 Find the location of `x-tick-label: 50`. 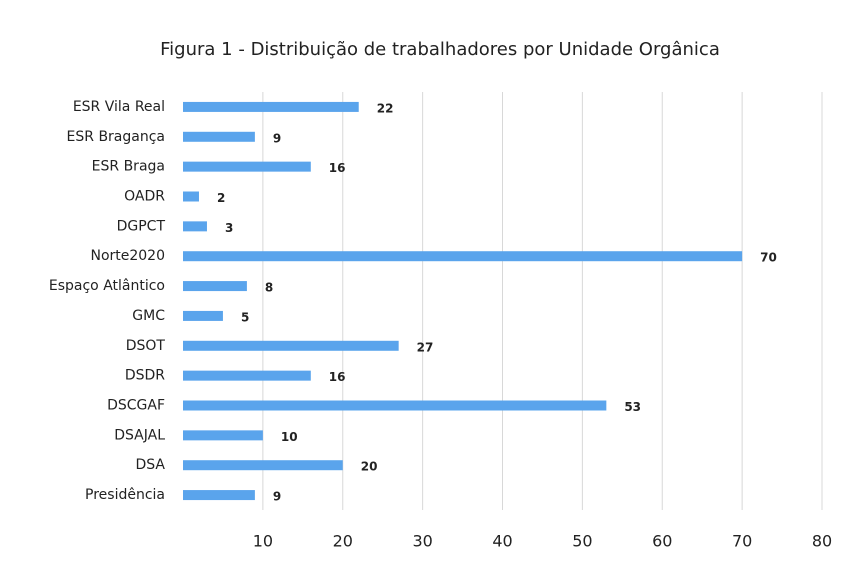

x-tick-label: 50 is located at coordinates (582, 541).